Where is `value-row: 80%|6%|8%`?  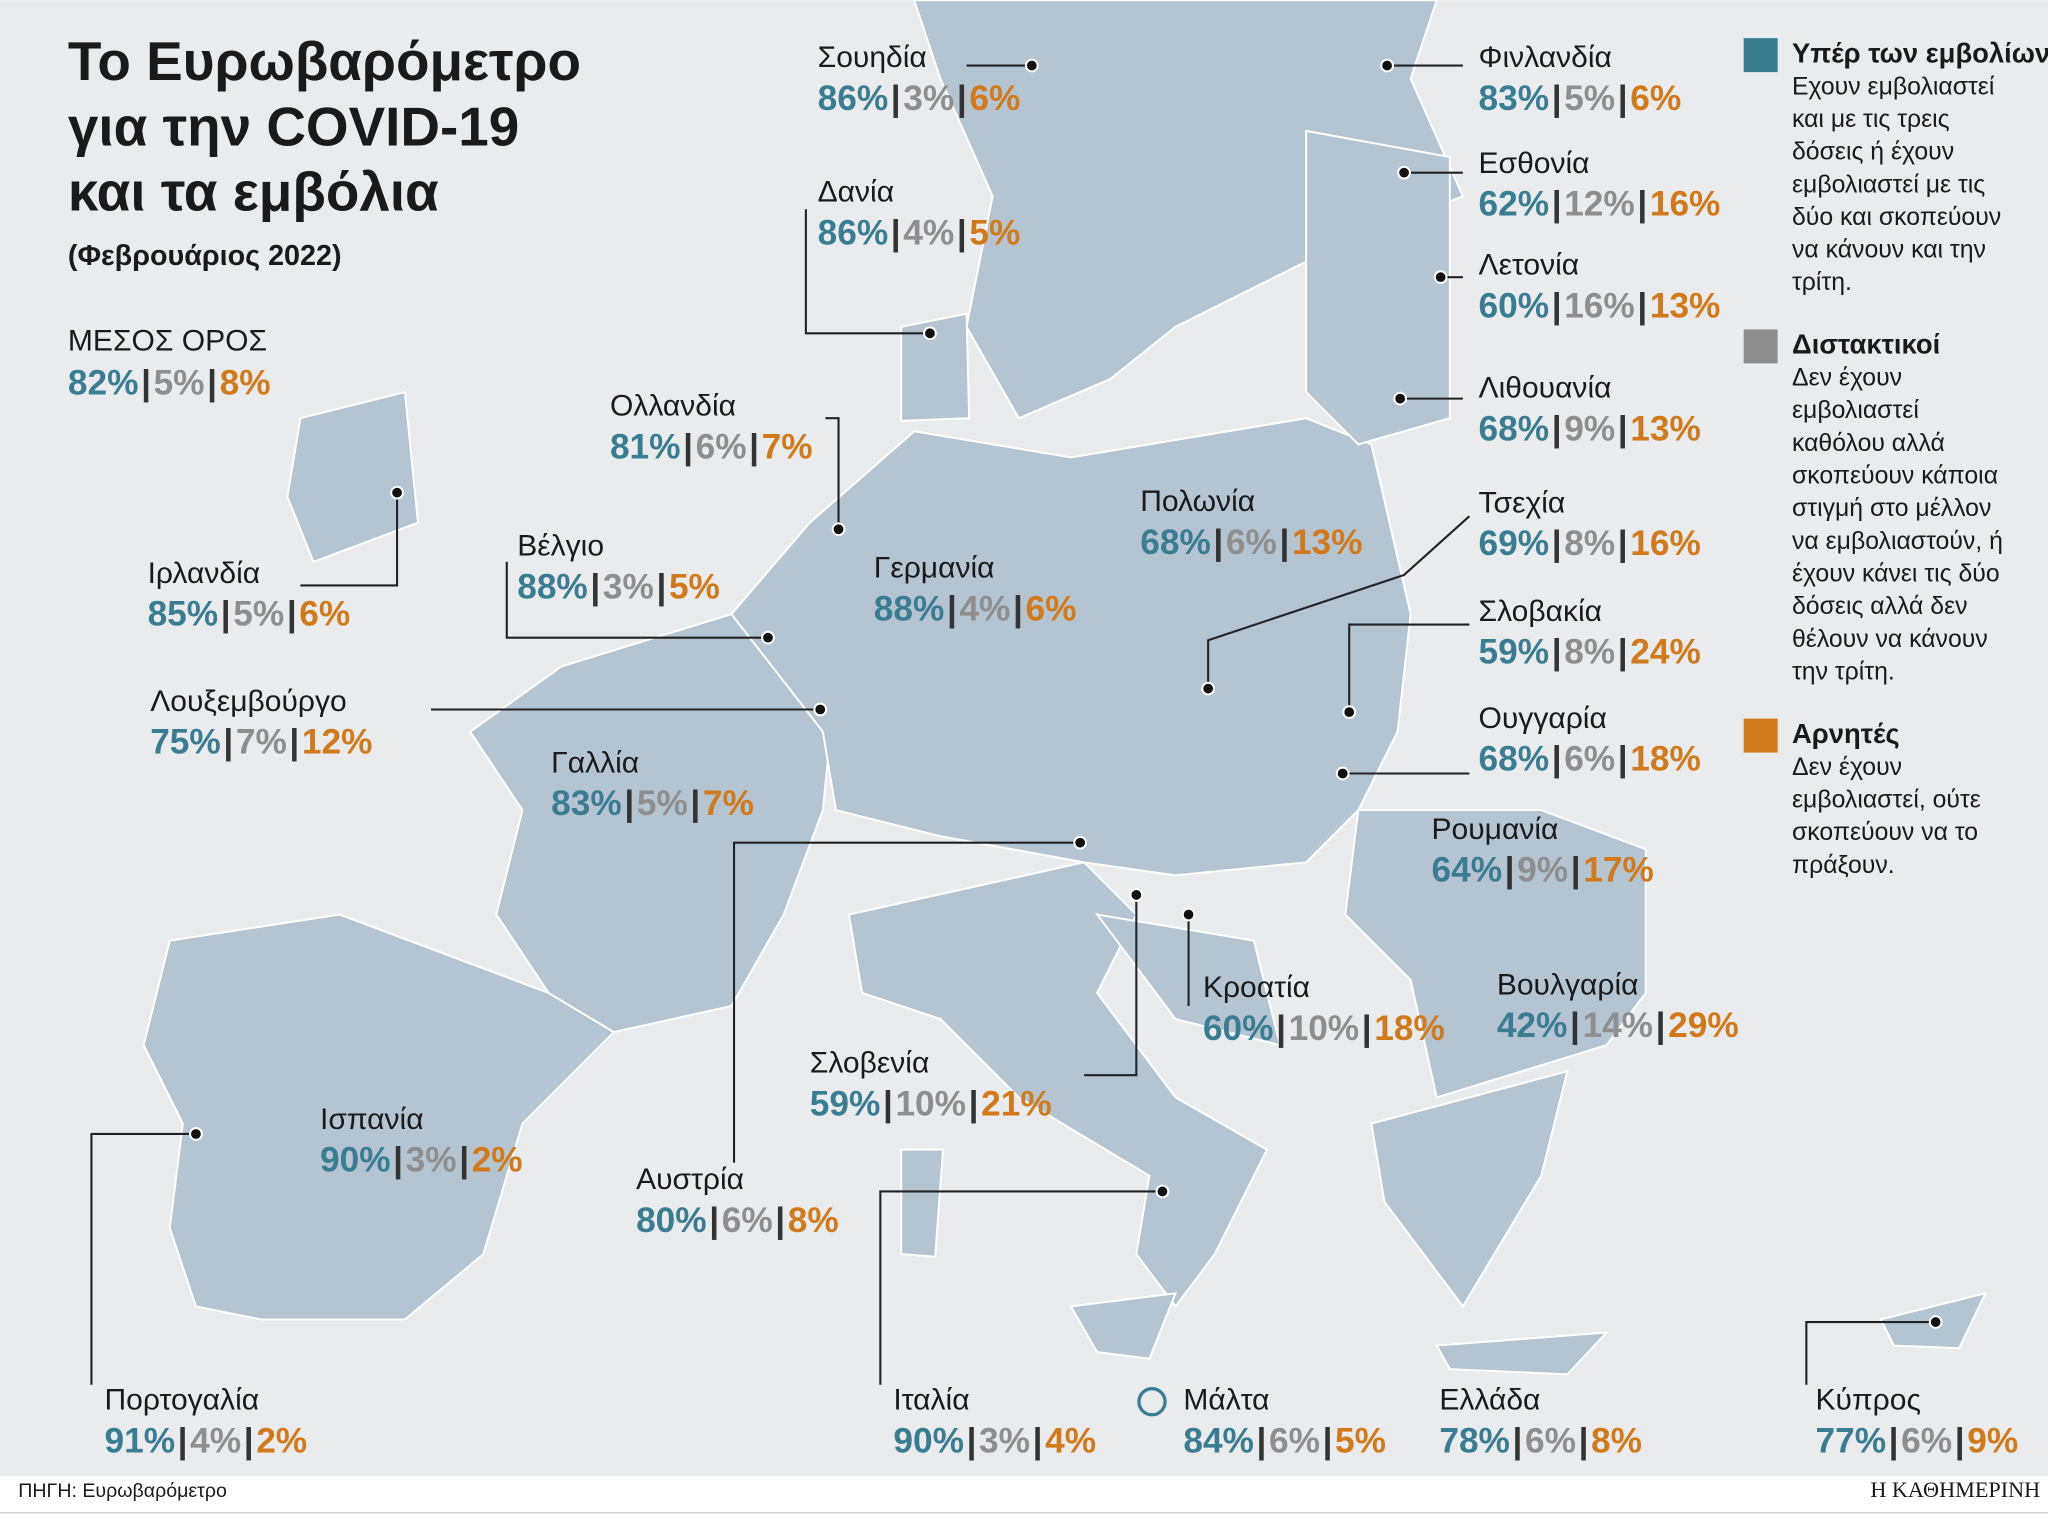 value-row: 80%|6%|8% is located at coordinates (737, 1220).